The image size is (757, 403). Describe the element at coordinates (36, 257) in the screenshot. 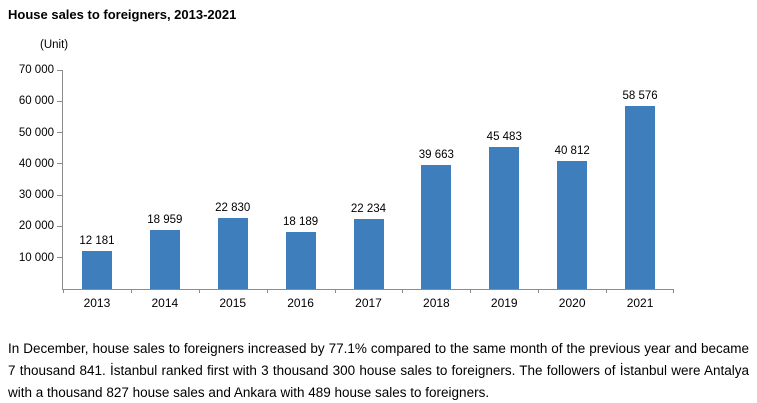

I see `y-axis-tick-label: 10 000` at that location.